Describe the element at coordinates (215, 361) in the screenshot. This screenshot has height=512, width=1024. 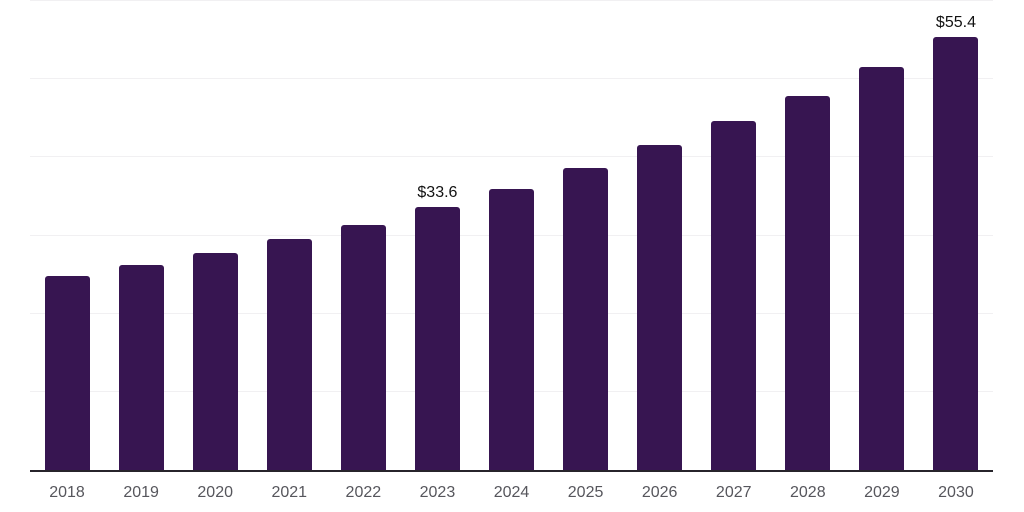
I see `bar-2020` at that location.